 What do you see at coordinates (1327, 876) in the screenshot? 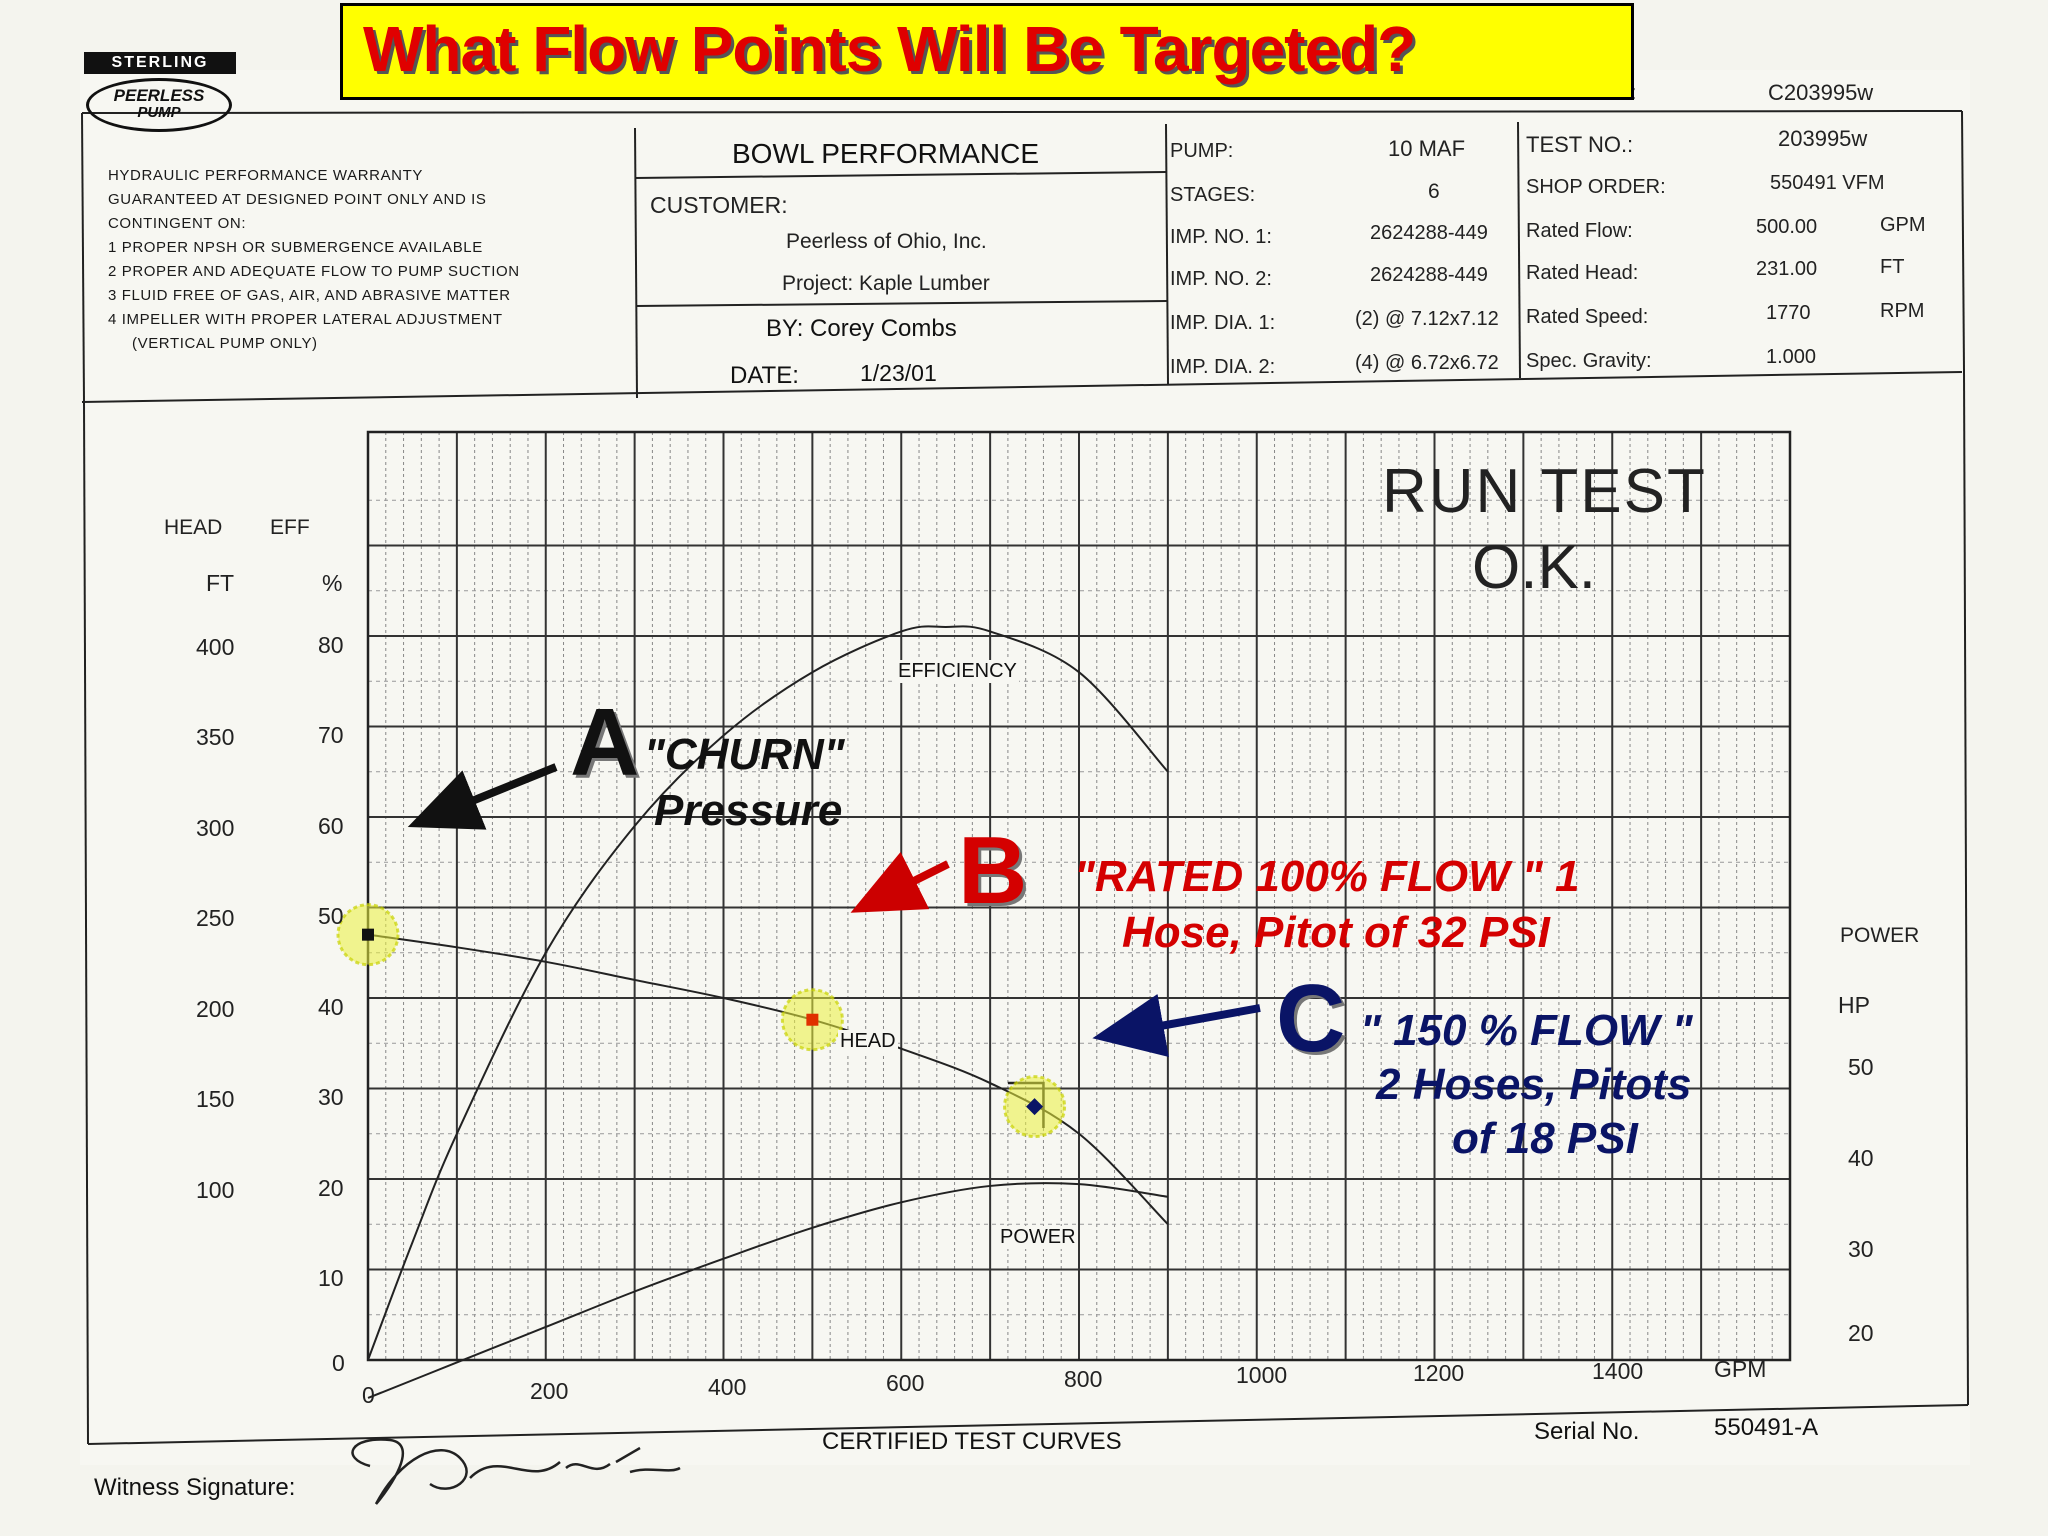
I see `point-b-line1: "RATED 100% FLOW " 1` at bounding box center [1327, 876].